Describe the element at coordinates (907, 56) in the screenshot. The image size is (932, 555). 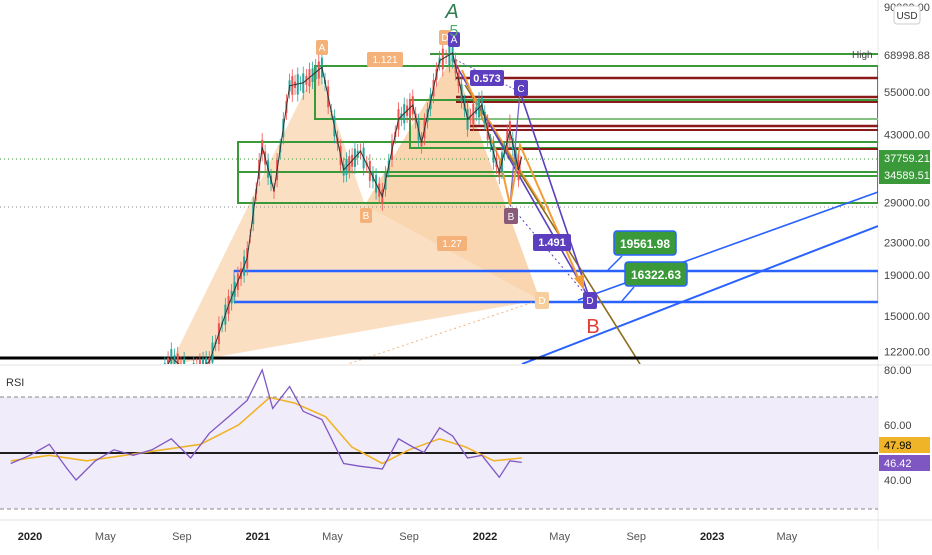
I see `high-value: 68998.88` at that location.